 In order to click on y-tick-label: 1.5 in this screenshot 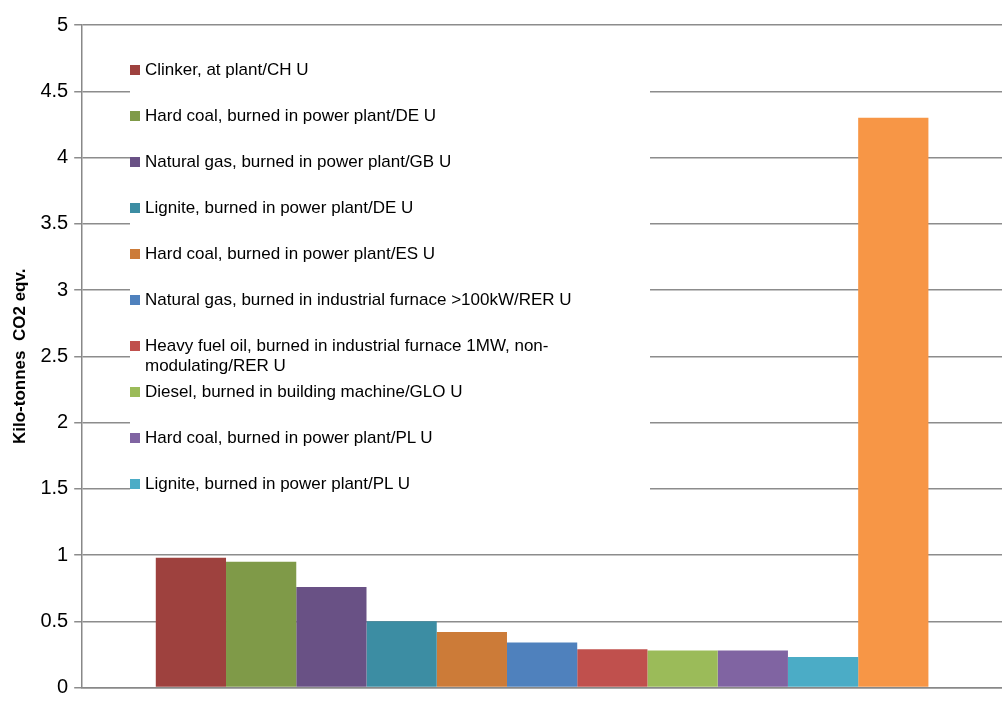, I will do `click(54, 487)`.